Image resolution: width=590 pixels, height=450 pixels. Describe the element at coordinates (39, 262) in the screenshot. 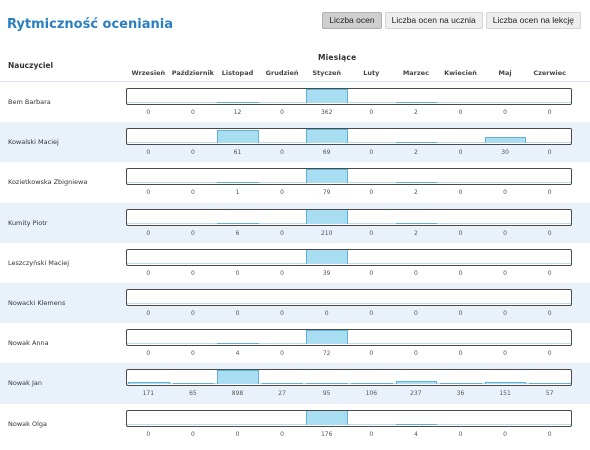

I see `teacher-name: Leszczyński Maciej` at that location.